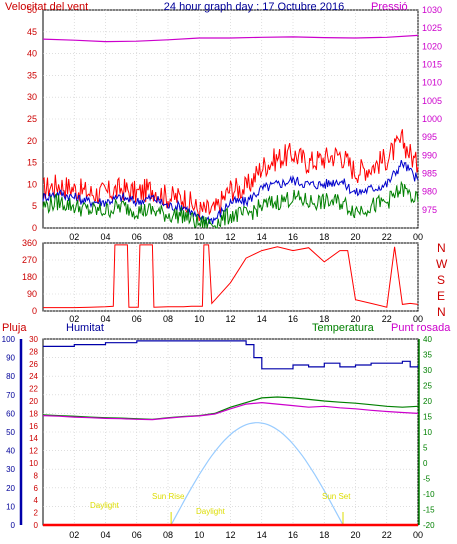 This screenshot has height=544, width=457. I want to click on rain-y-tick-label: 20, so click(33, 401).